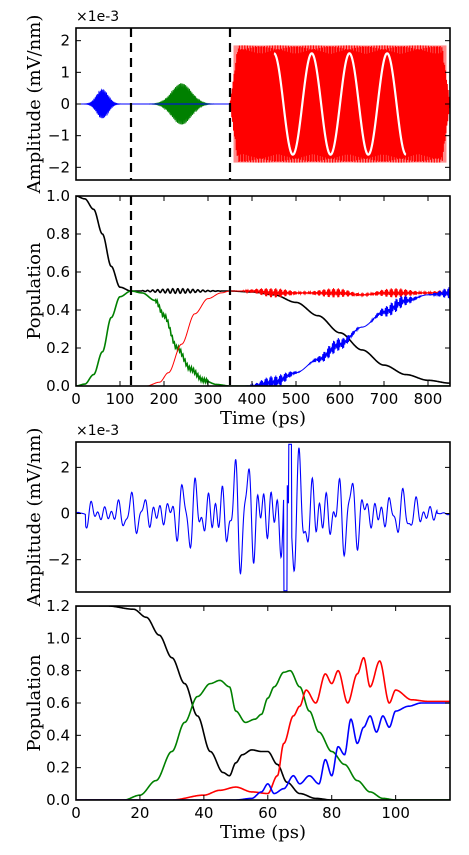  Describe the element at coordinates (59, 136) in the screenshot. I see `y-tick-label: −1` at that location.